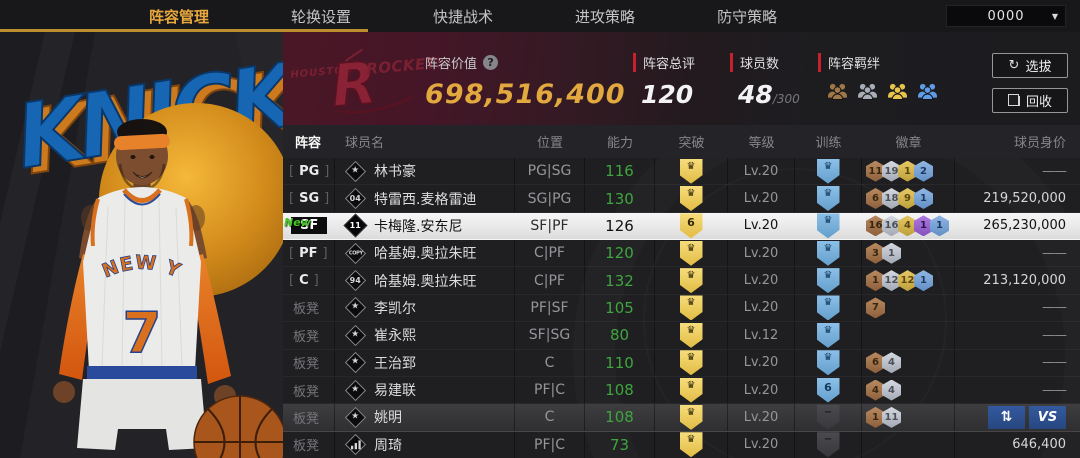  I want to click on position-cell: SF|PF, so click(550, 226).